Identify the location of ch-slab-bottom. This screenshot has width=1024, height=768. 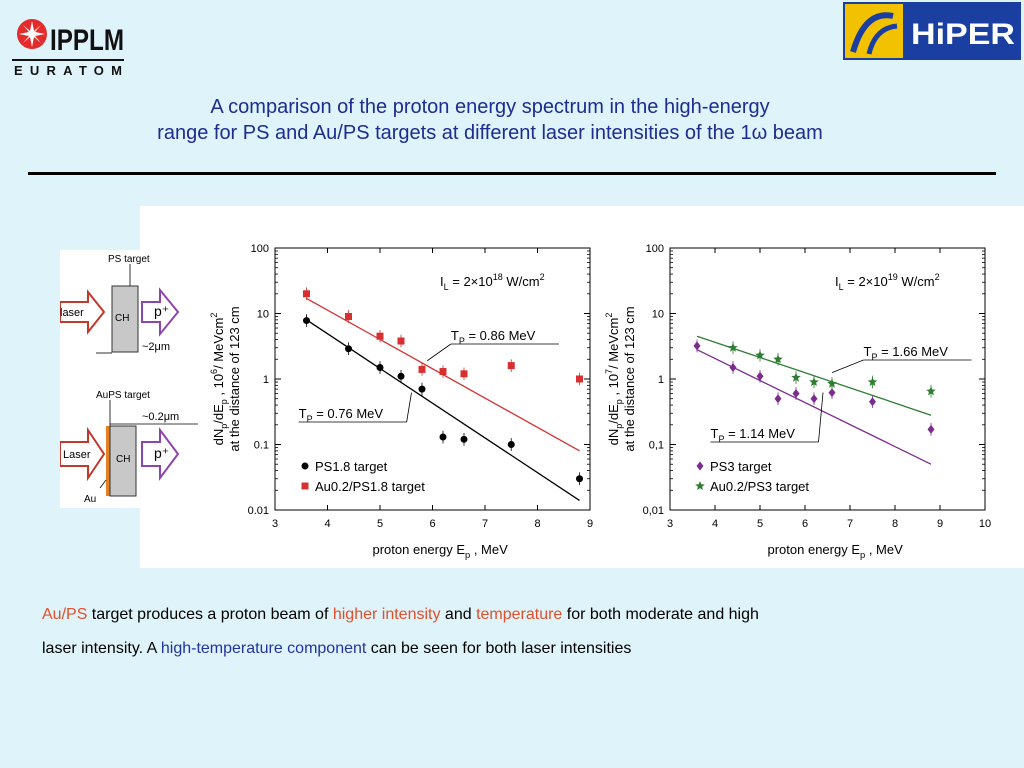
(123, 461).